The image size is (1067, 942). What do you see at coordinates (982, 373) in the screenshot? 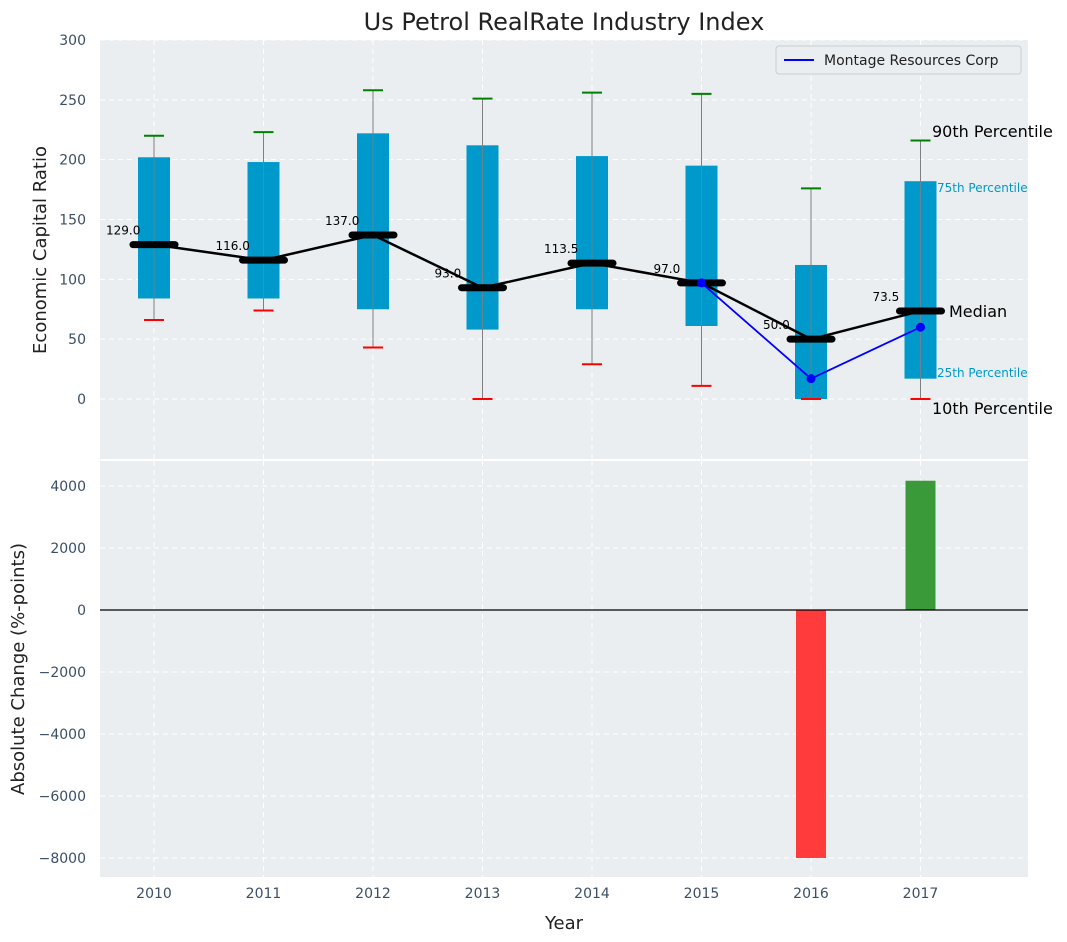
I see `p25-annotation: 25th Percentile` at bounding box center [982, 373].